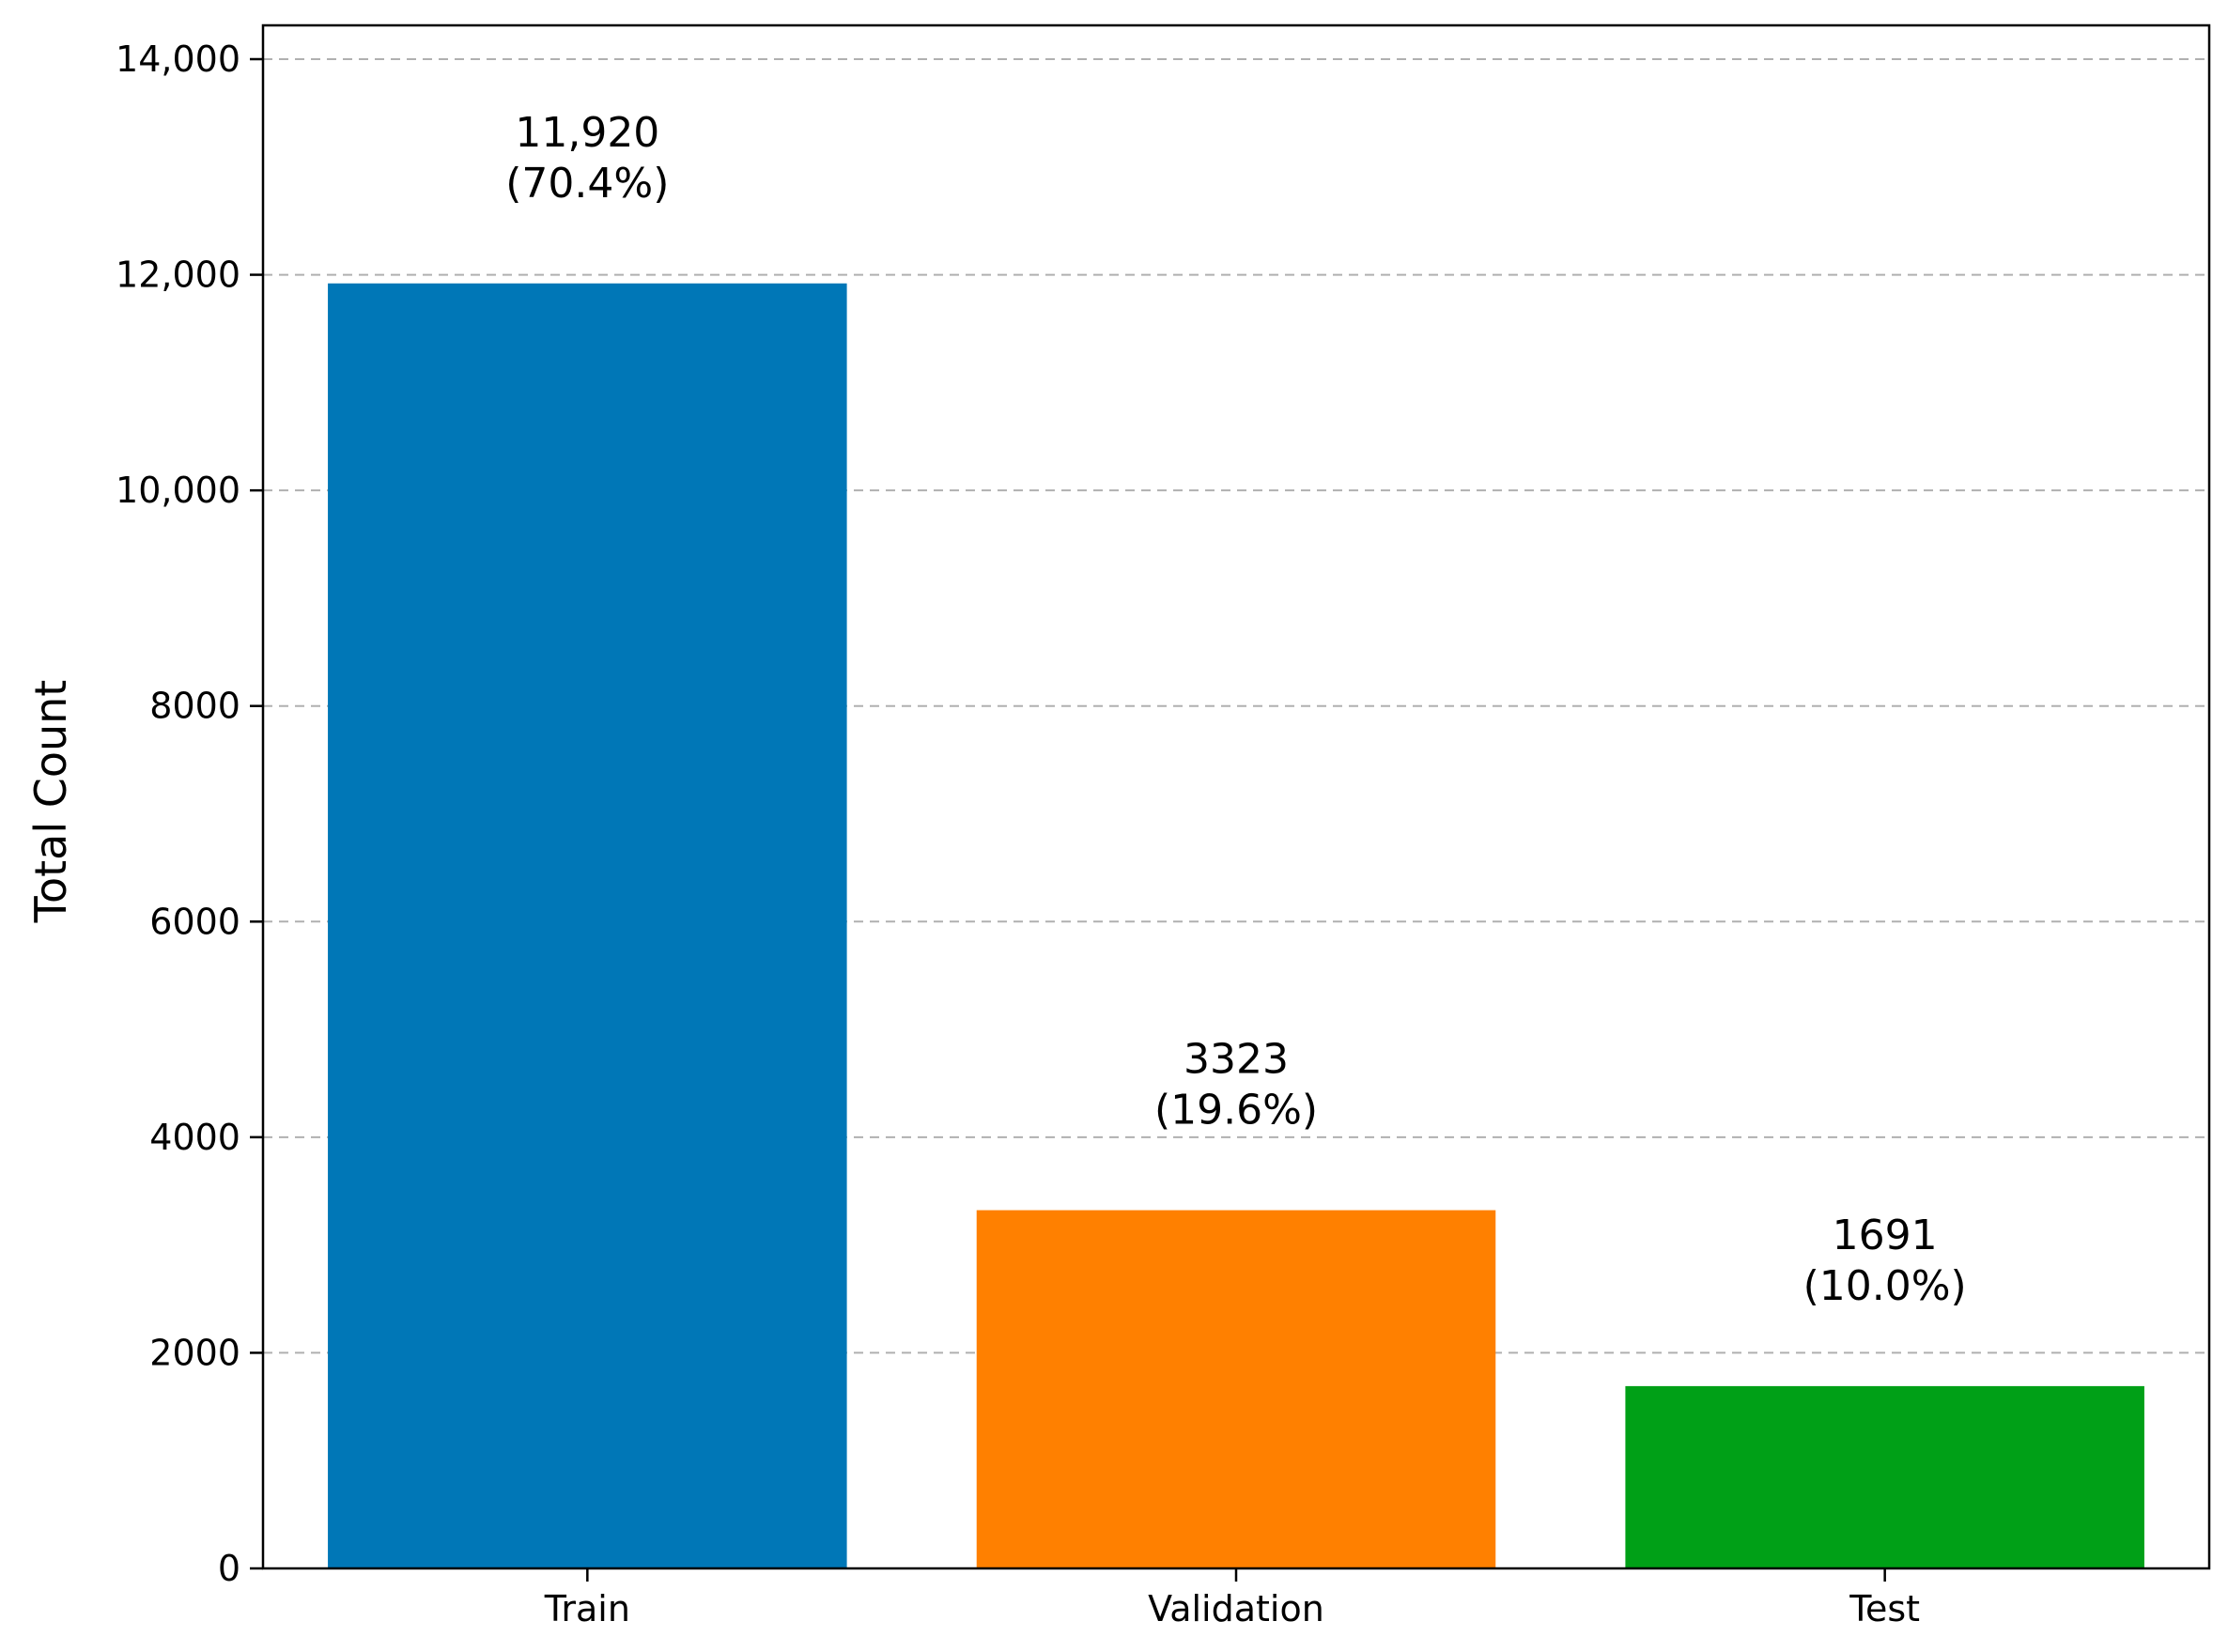 This screenshot has height=1652, width=2228. What do you see at coordinates (178, 59) in the screenshot?
I see `y-tick-label: 14,000` at bounding box center [178, 59].